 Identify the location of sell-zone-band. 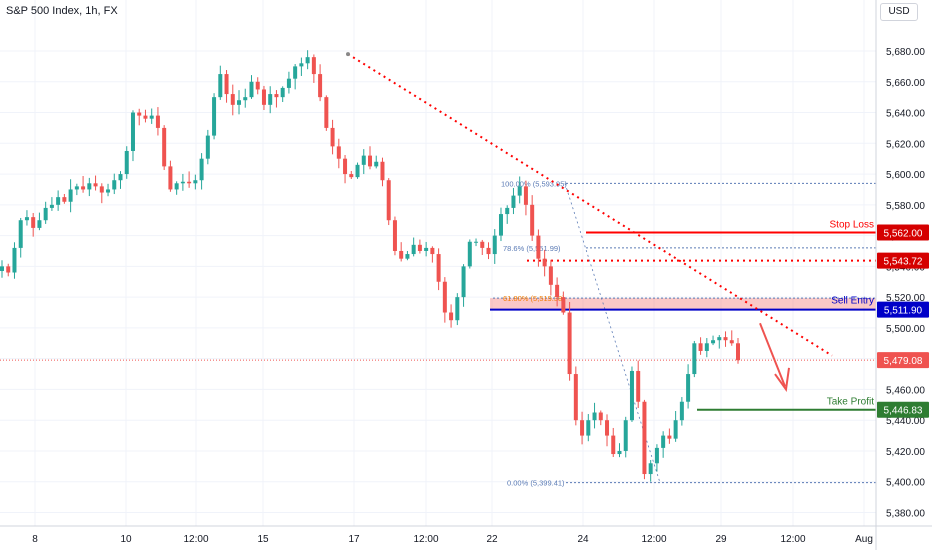
(683, 304).